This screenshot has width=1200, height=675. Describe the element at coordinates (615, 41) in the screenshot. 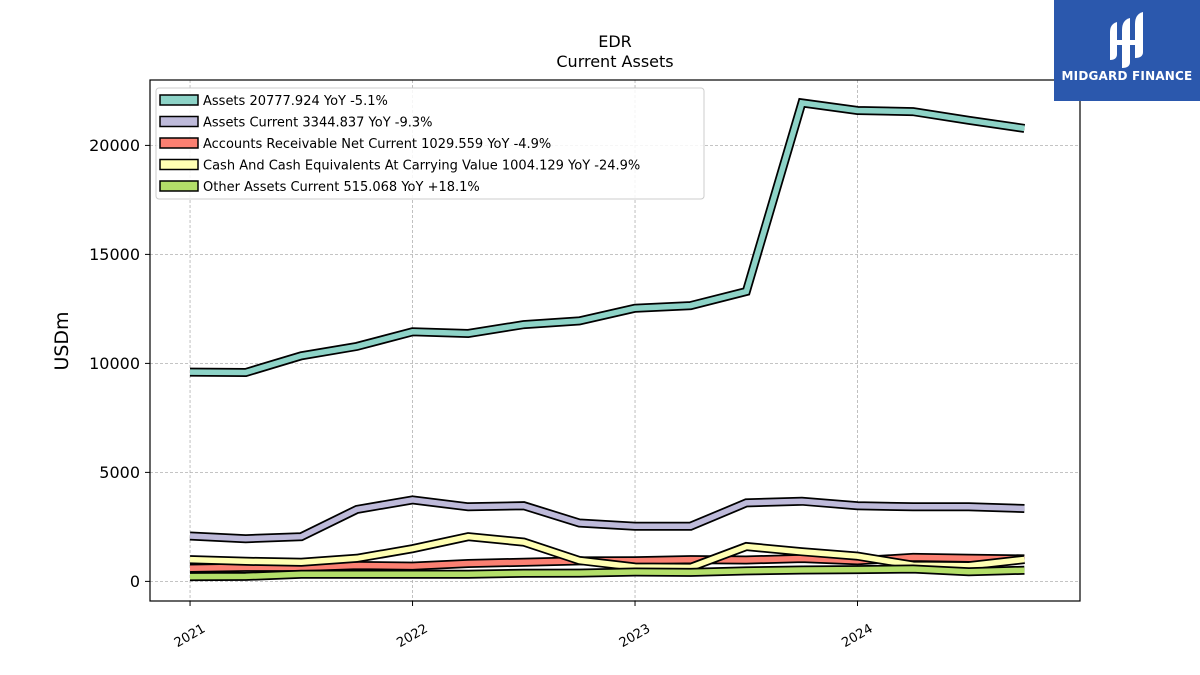

I see `chart-title: EDR` at that location.